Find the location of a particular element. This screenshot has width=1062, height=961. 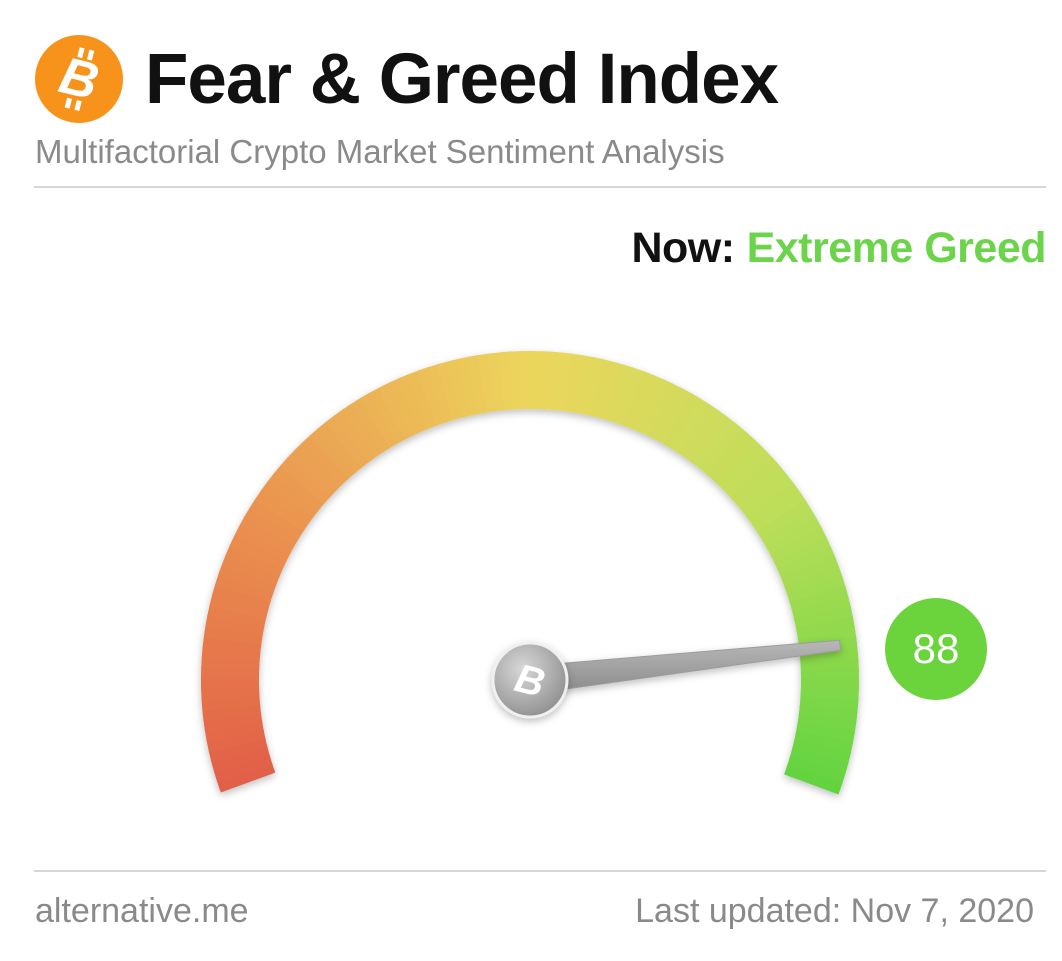

page-title: Fear & Greed Index is located at coordinates (462, 79).